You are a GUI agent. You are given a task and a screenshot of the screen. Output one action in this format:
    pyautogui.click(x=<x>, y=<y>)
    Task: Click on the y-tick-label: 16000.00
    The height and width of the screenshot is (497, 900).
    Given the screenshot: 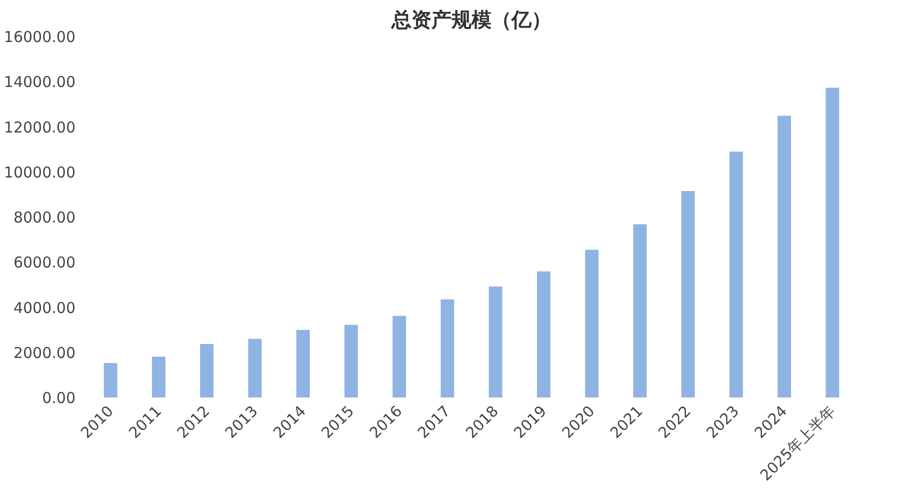 What is the action you would take?
    pyautogui.click(x=40, y=37)
    